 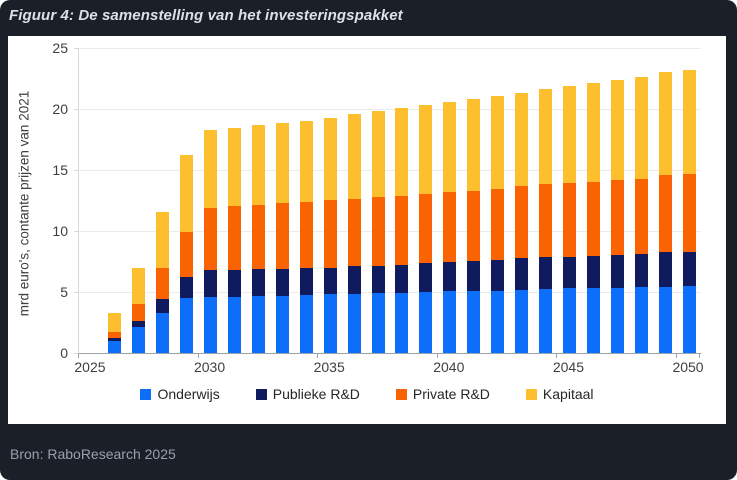 I want to click on bar-segment-kapitaal-2026, so click(x=115, y=322).